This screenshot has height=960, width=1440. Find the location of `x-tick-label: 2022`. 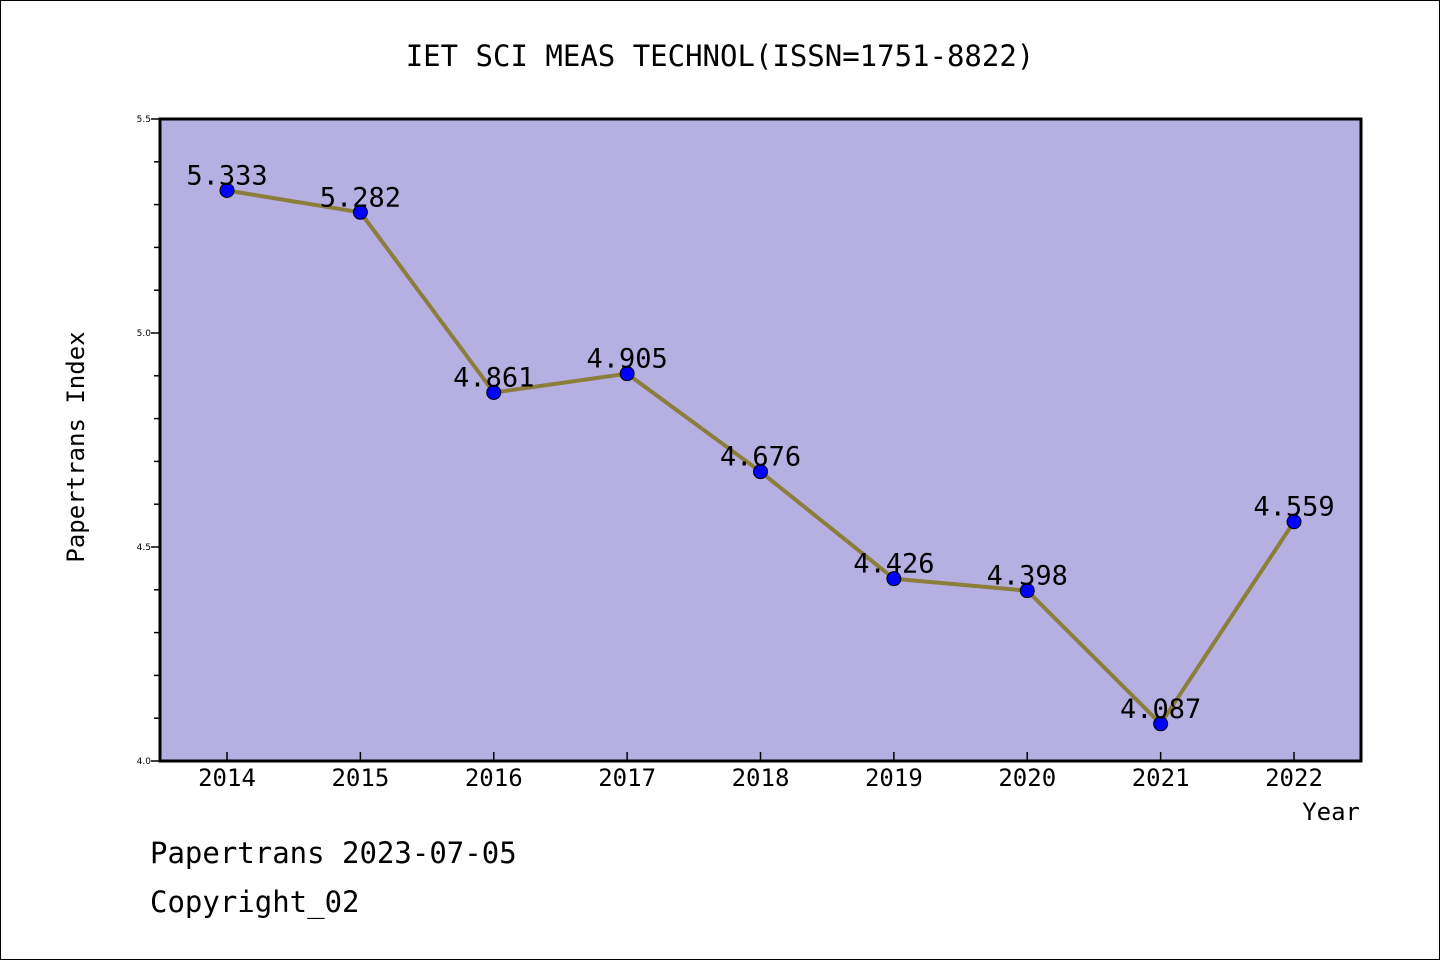

x-tick-label: 2022 is located at coordinates (1294, 778).